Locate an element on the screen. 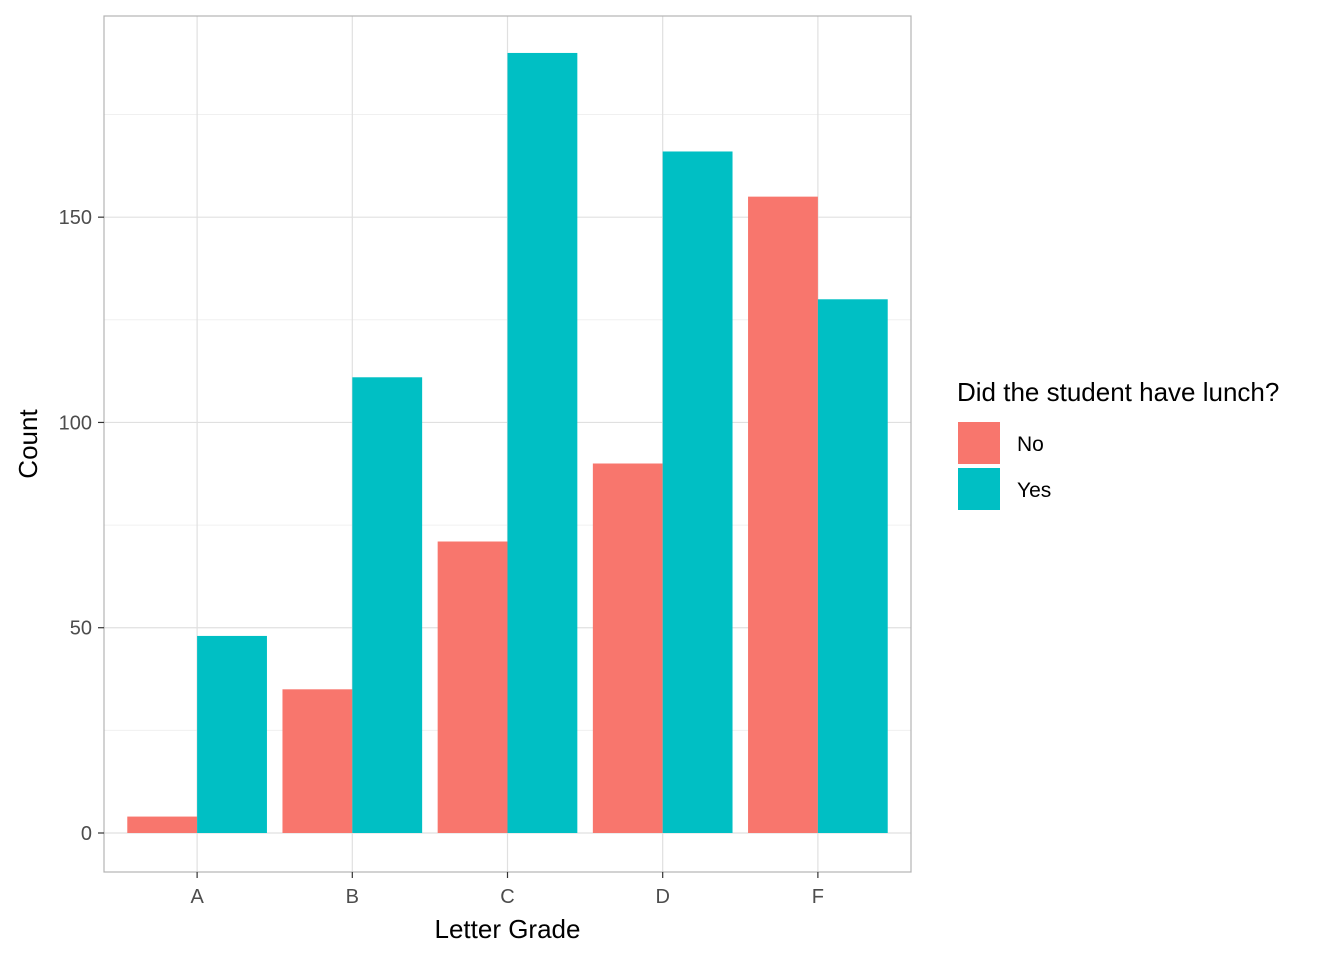  y-tick-label: 100 is located at coordinates (75, 423).